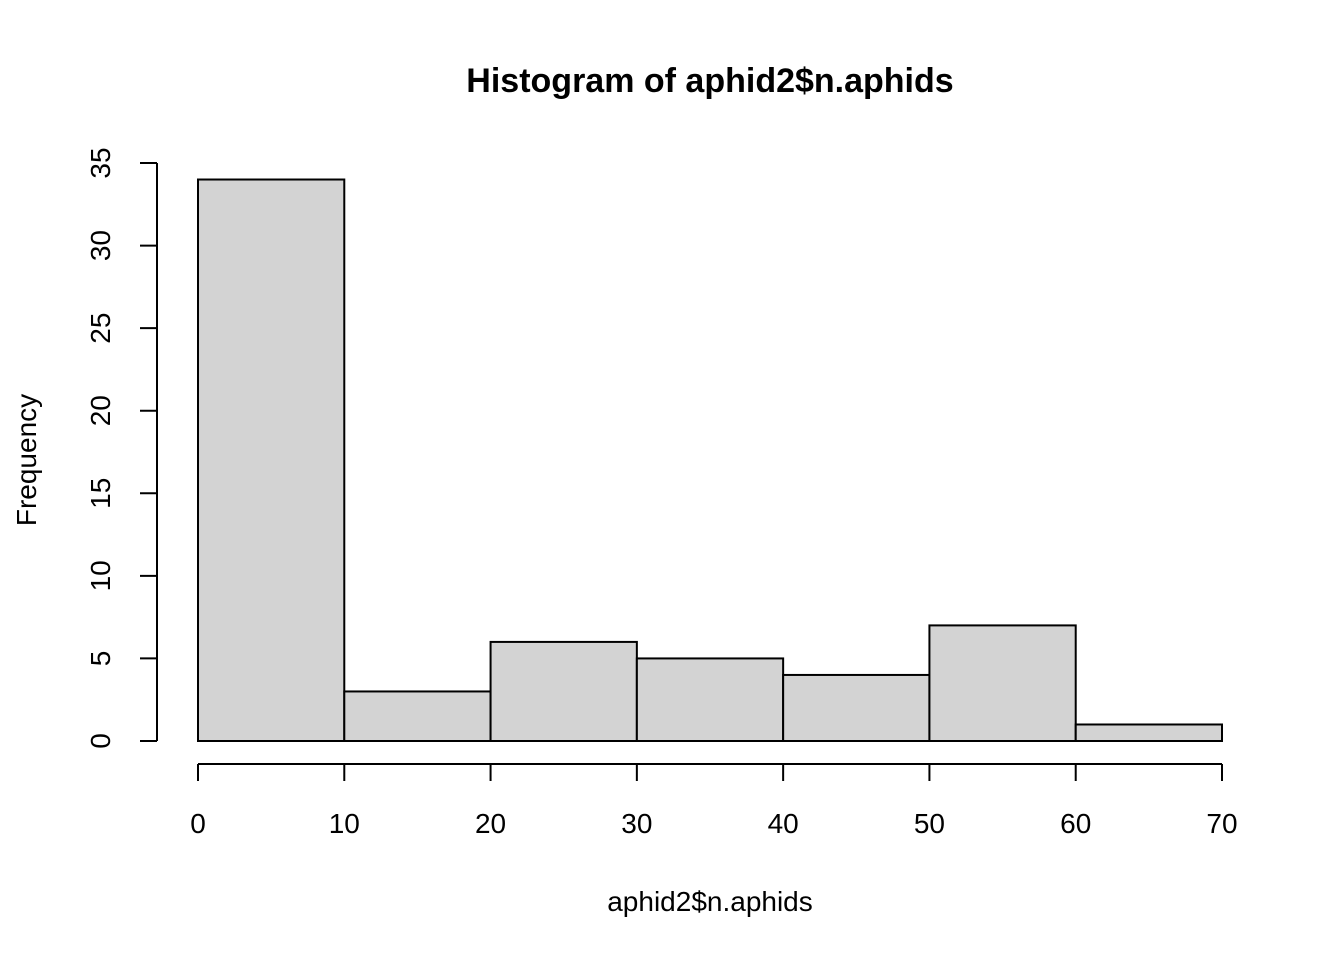  I want to click on y-tick-label: 10, so click(100, 575).